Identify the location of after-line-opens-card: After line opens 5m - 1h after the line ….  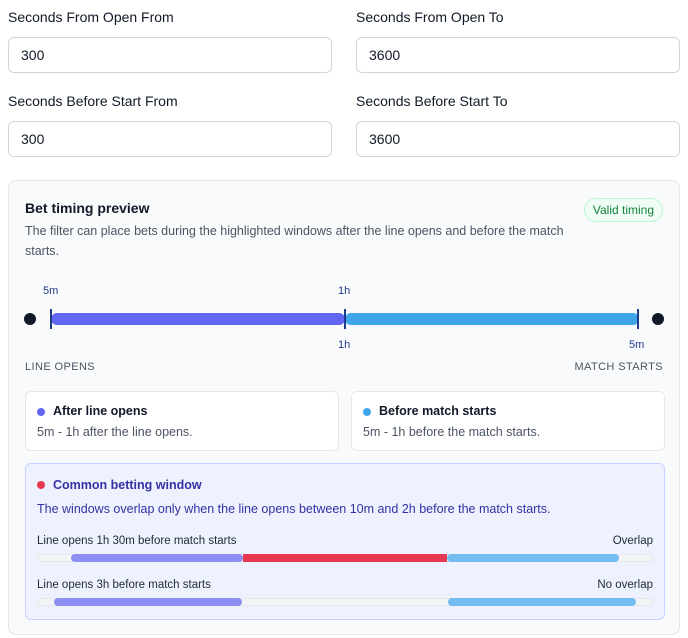
(182, 421).